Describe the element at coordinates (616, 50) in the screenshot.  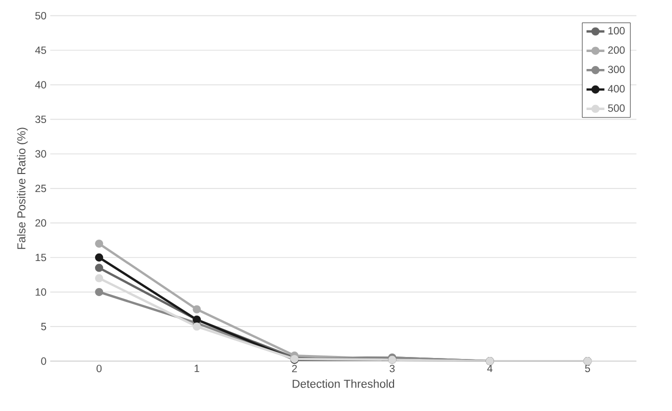
I see `legend-label: 200` at that location.